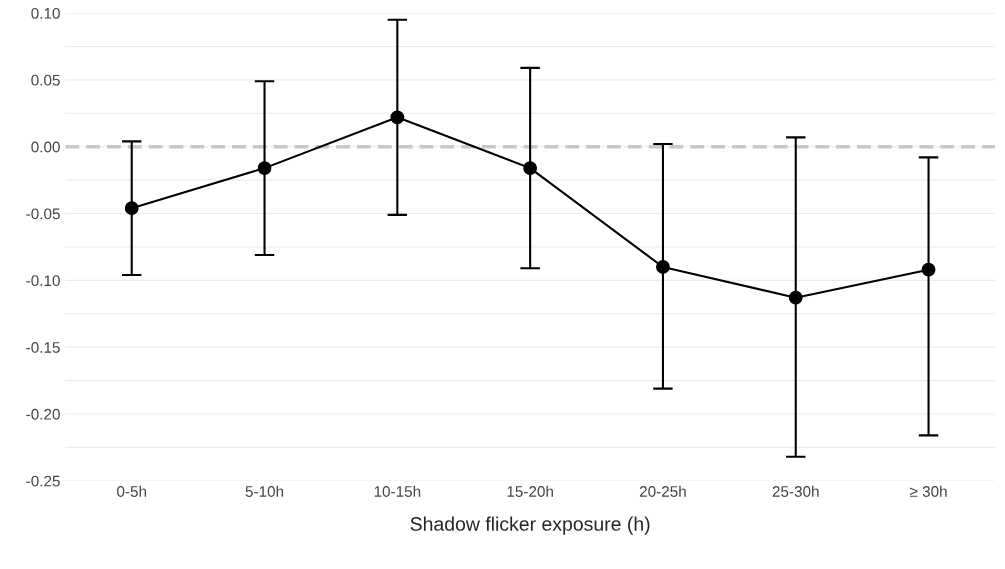  What do you see at coordinates (45, 80) in the screenshot?
I see `y-tick-label: 0.05` at bounding box center [45, 80].